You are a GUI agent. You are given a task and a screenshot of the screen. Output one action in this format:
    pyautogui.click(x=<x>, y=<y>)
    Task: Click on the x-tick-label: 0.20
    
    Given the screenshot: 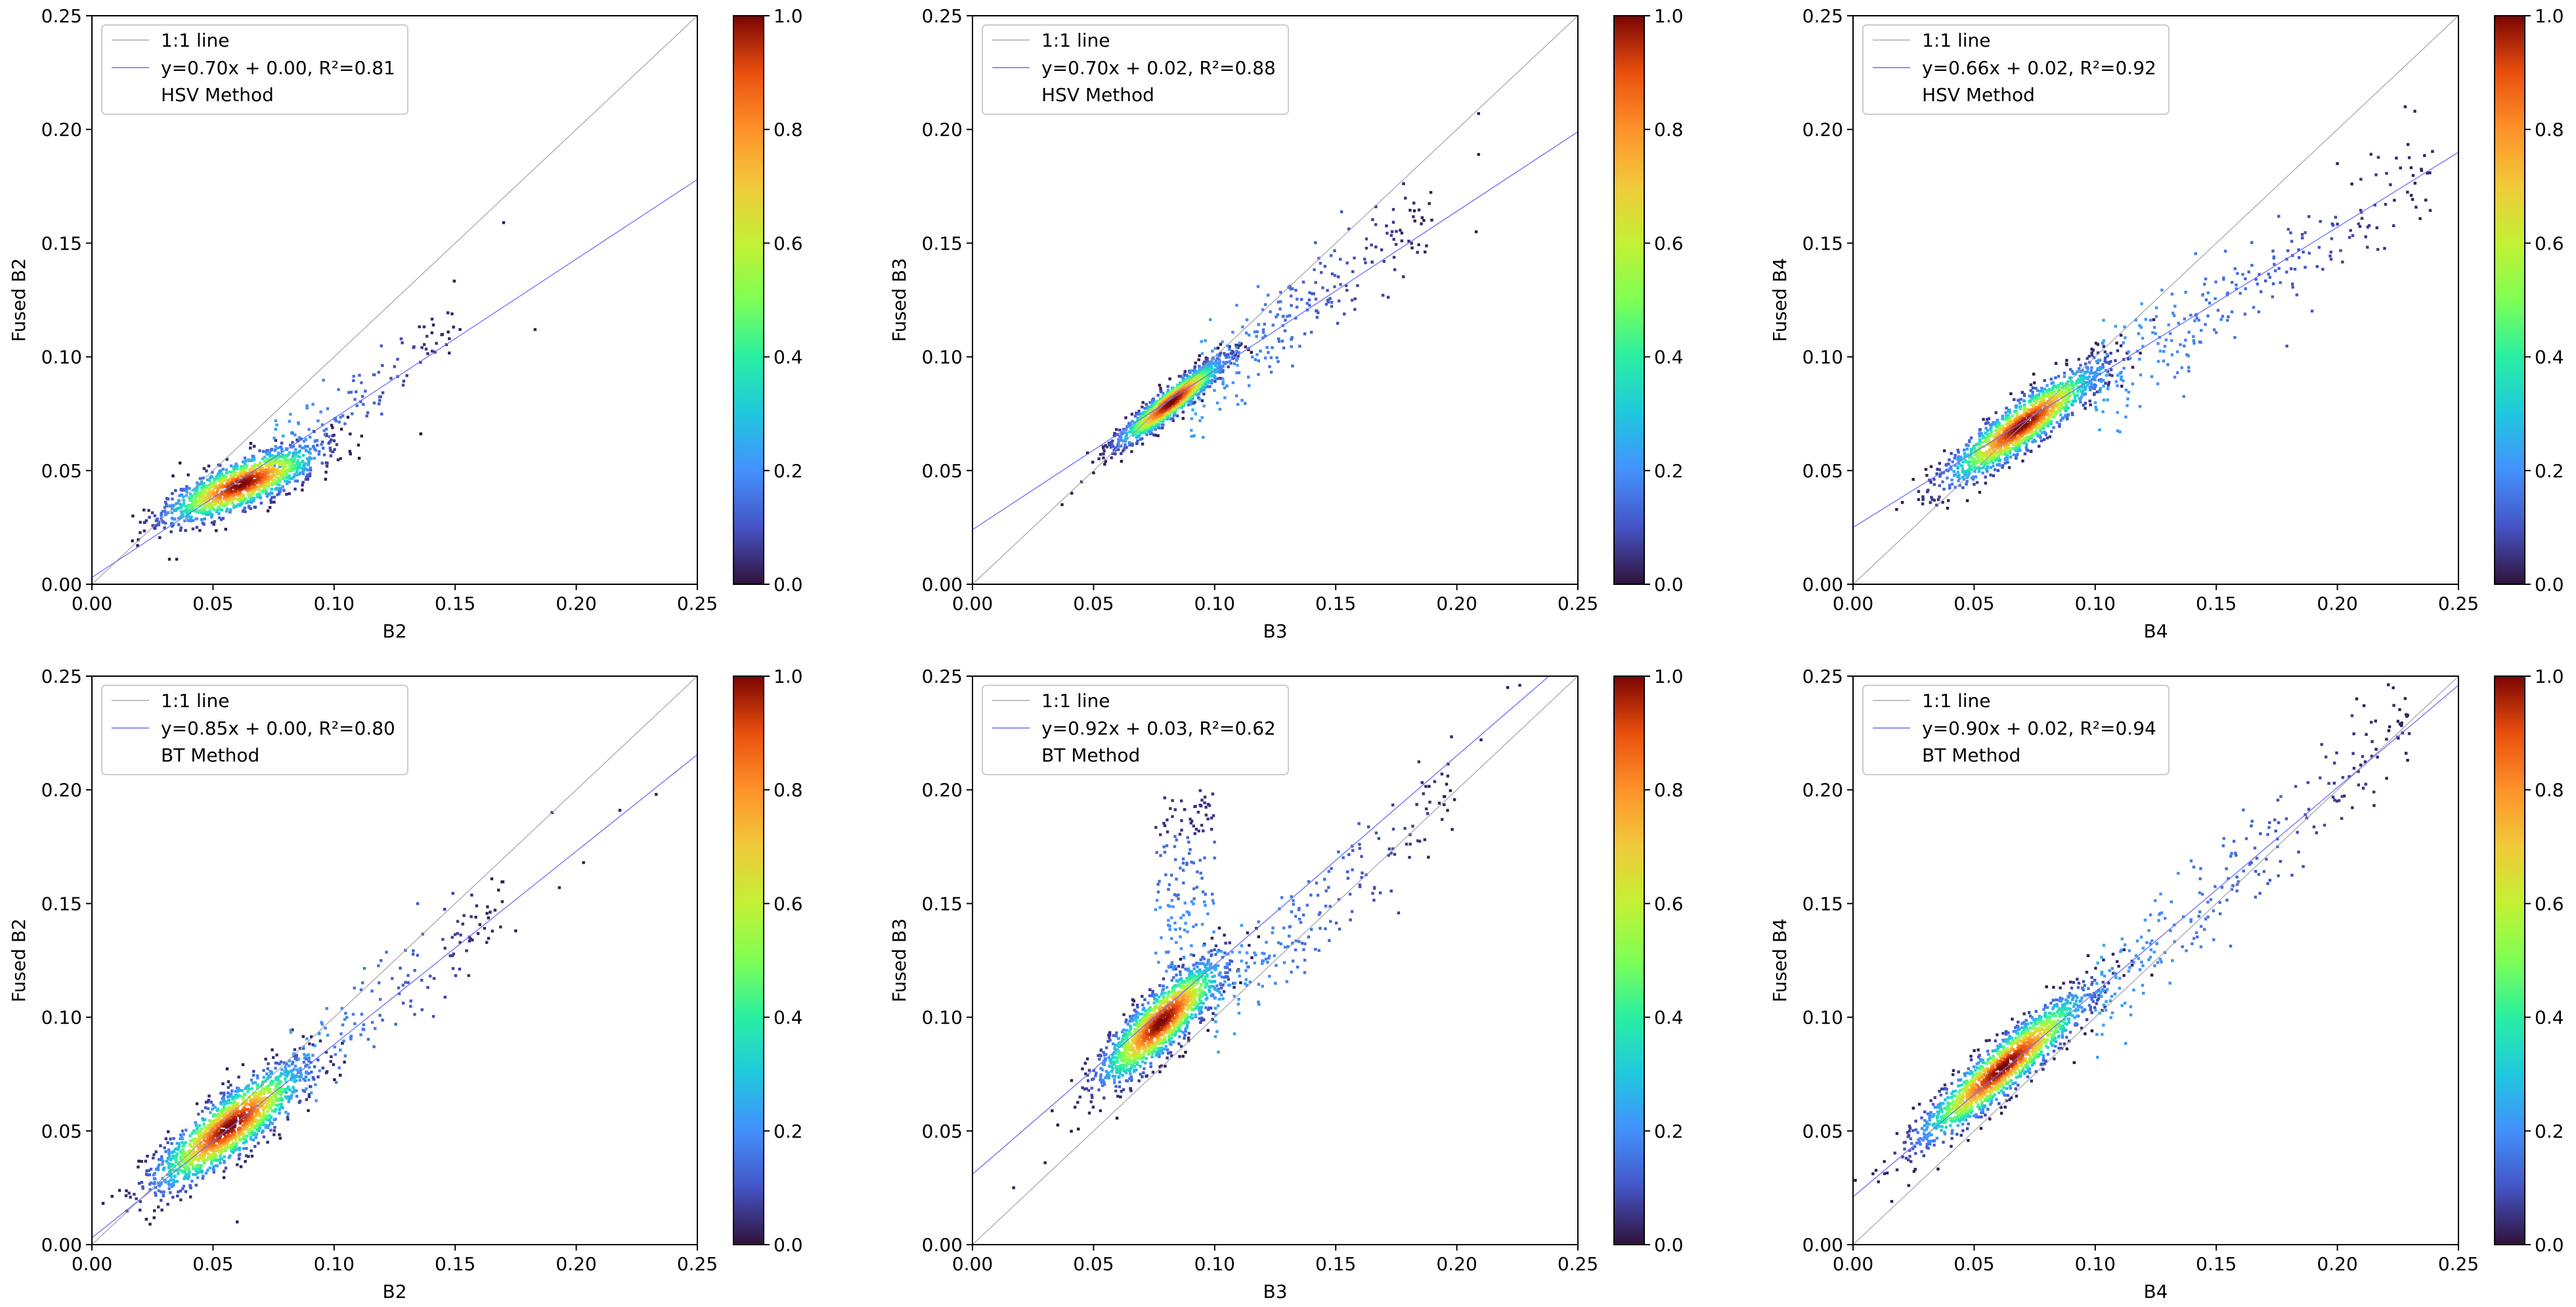 What is the action you would take?
    pyautogui.click(x=1456, y=603)
    